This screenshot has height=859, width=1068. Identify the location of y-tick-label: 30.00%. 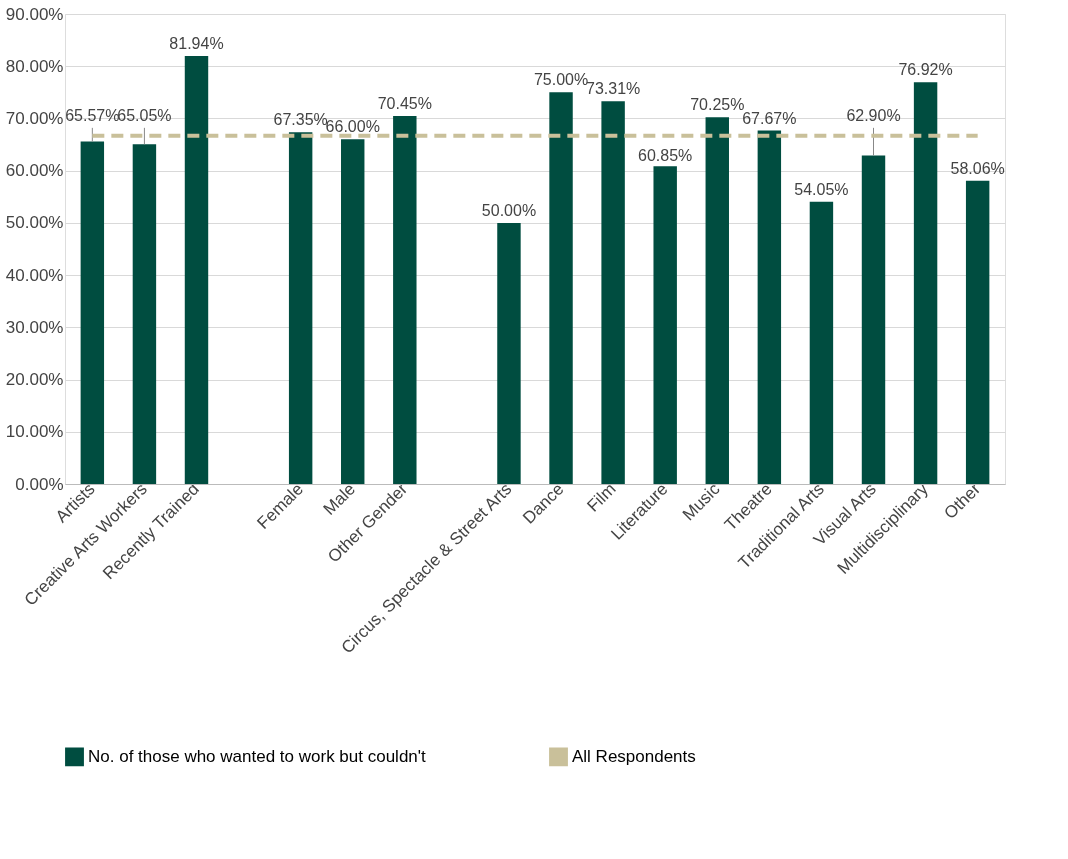
(34, 327).